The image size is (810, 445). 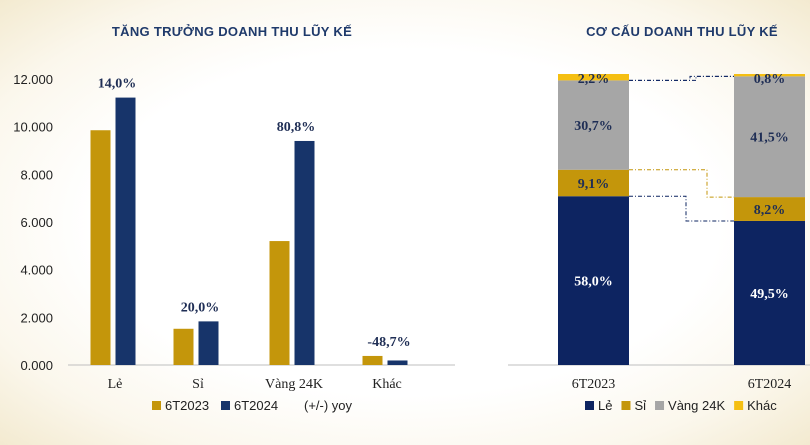 I want to click on legend-label-yoy: (+/-) yoy, so click(x=328, y=405).